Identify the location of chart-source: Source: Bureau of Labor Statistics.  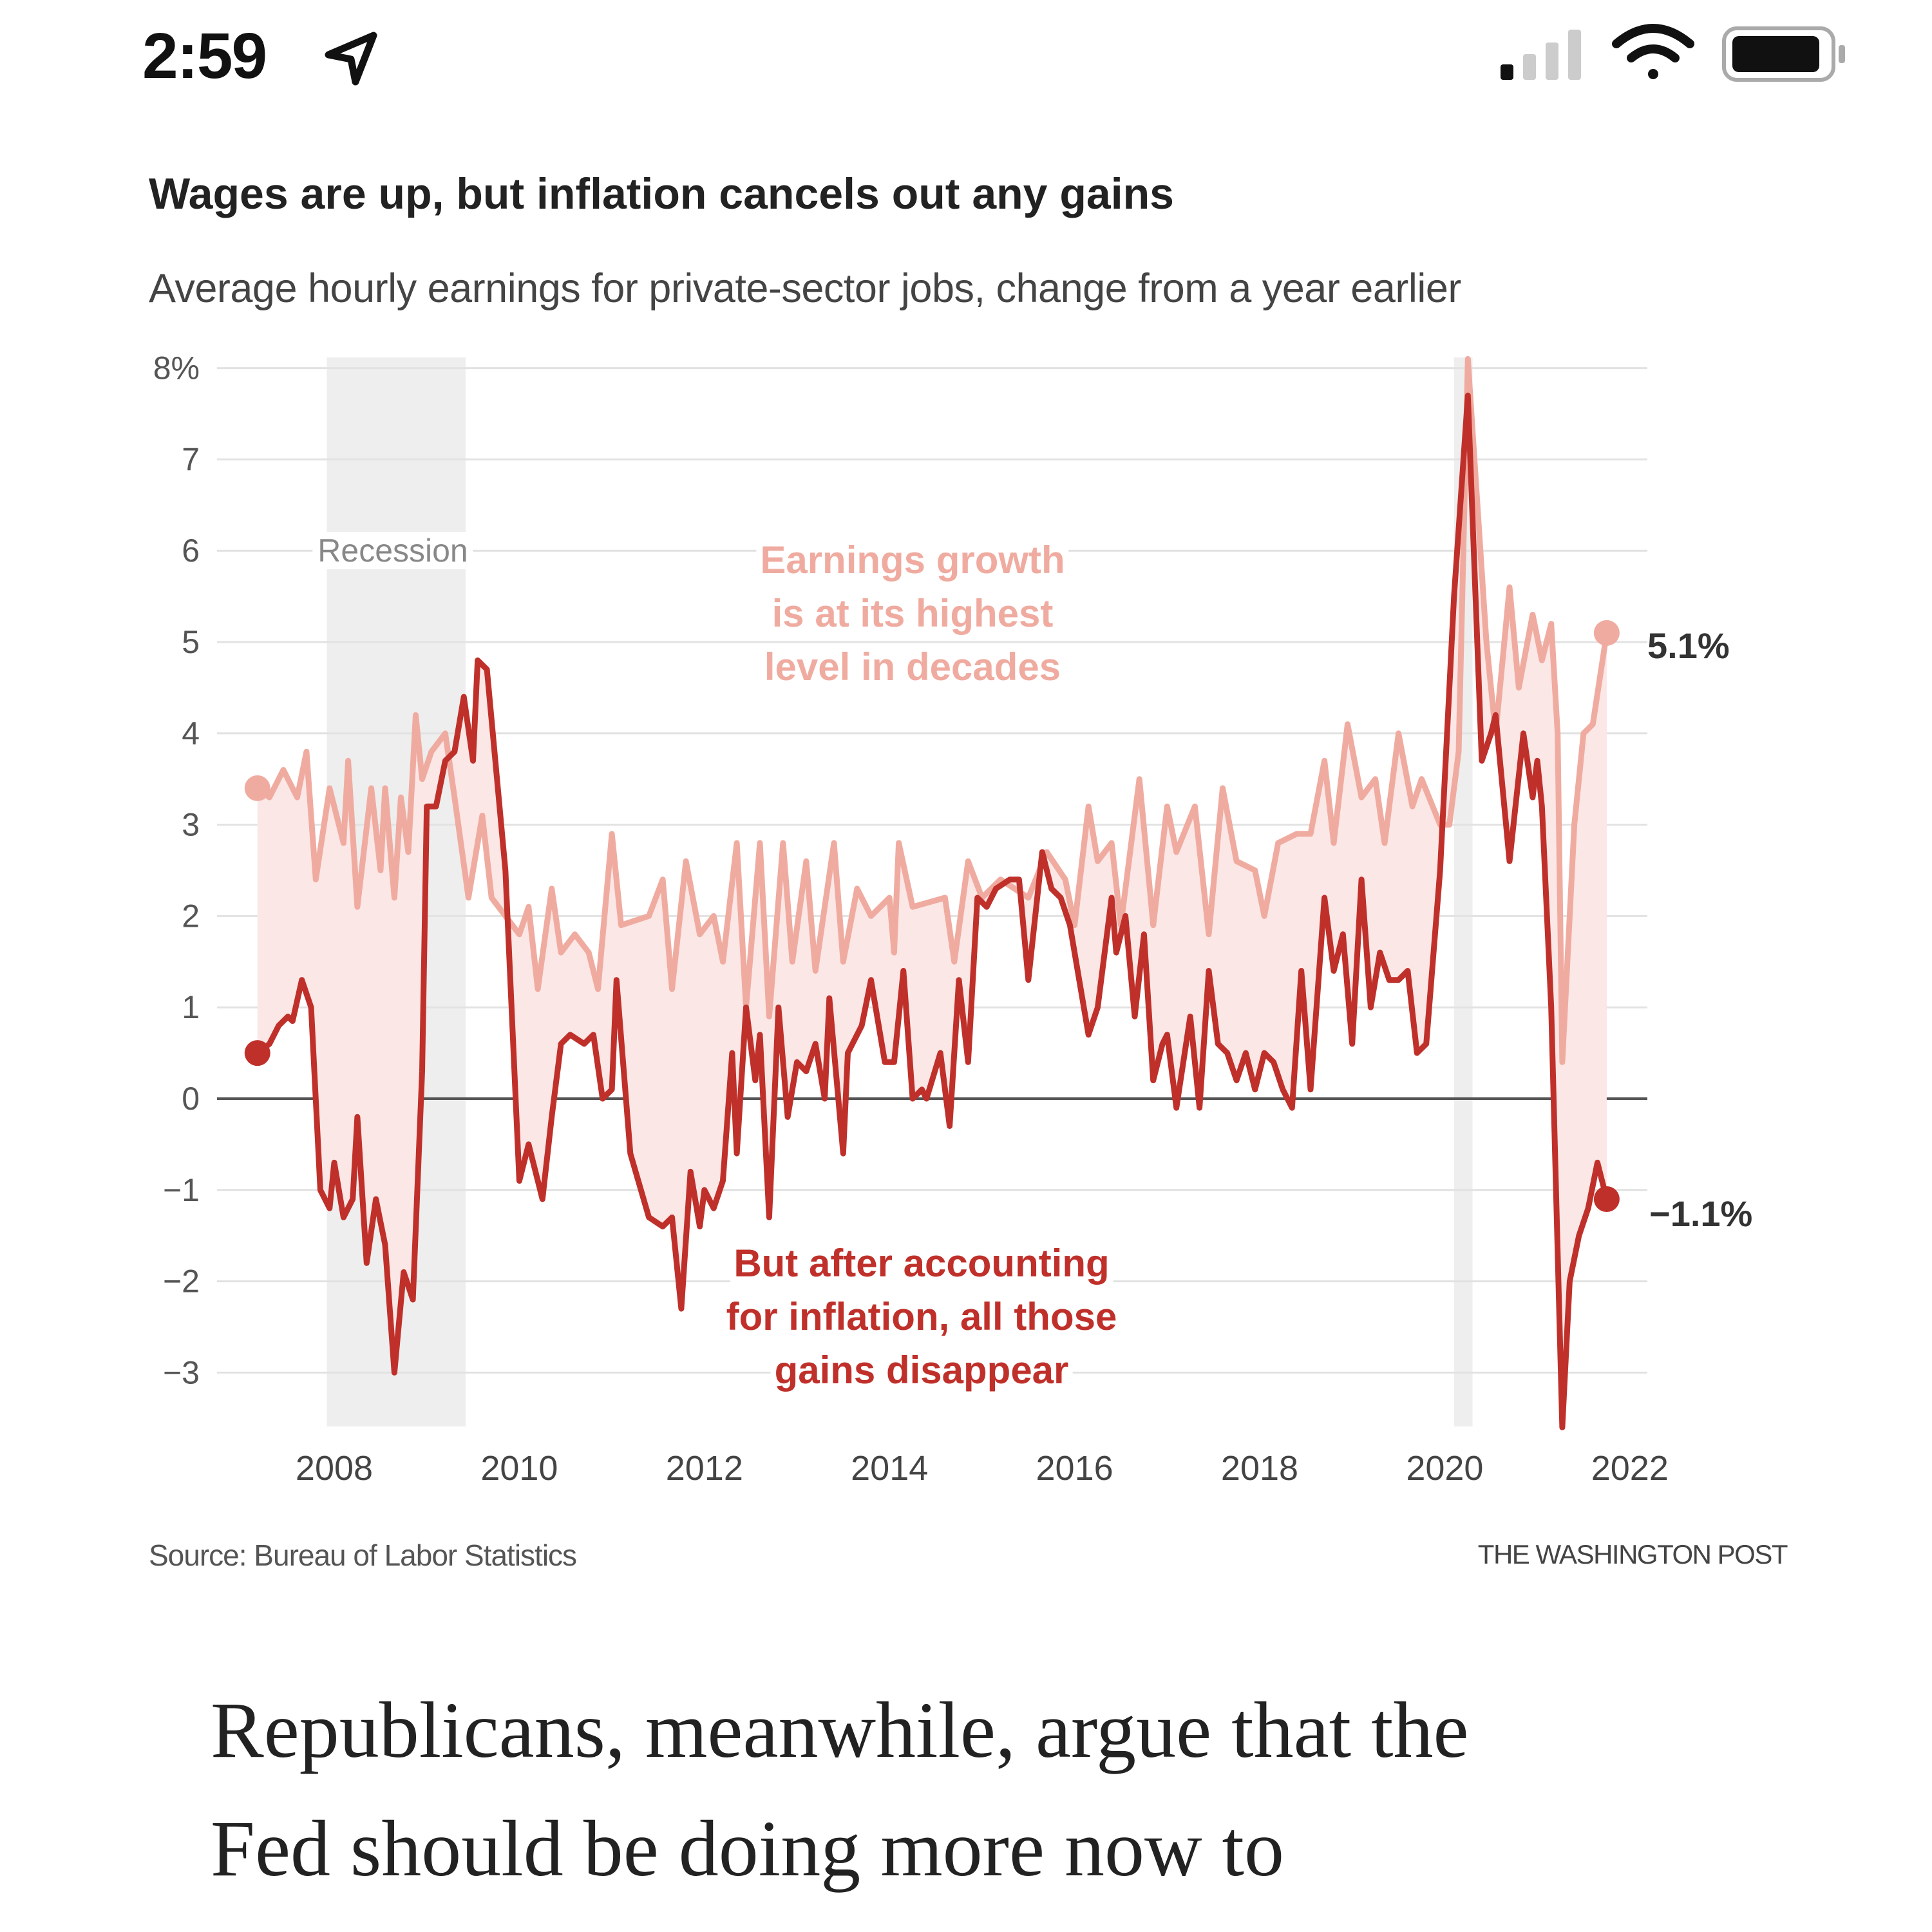
(363, 1556).